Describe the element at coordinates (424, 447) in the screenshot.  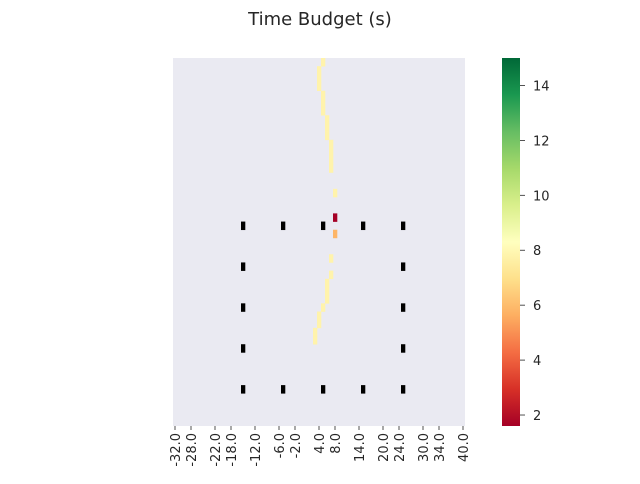
I see `x-tick-label: 30.0` at that location.